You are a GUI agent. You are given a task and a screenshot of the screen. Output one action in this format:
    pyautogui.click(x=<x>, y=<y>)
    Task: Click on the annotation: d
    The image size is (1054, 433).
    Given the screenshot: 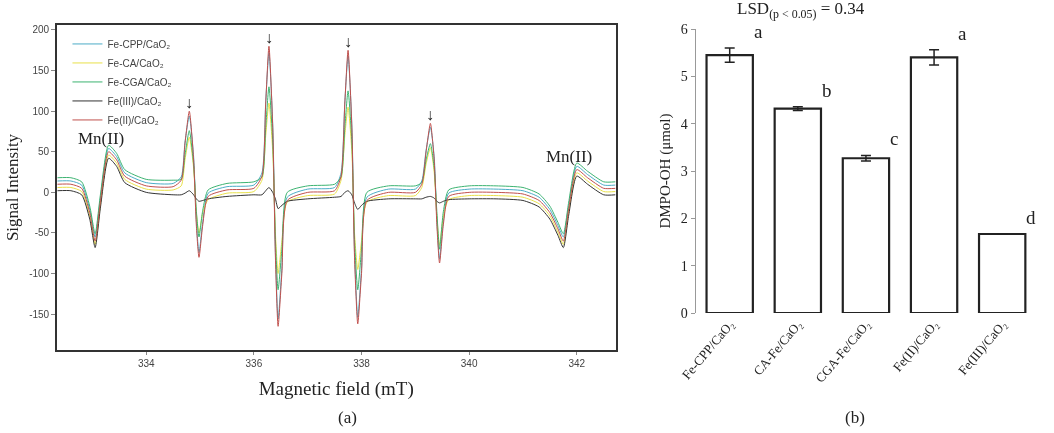 What is the action you would take?
    pyautogui.click(x=1031, y=217)
    